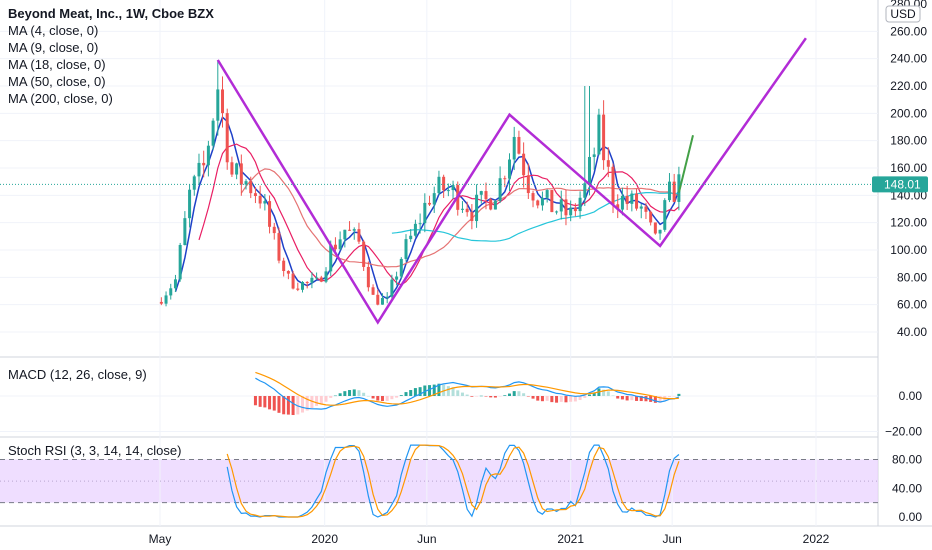  Describe the element at coordinates (912, 332) in the screenshot. I see `price-tick-label: 40.00` at that location.